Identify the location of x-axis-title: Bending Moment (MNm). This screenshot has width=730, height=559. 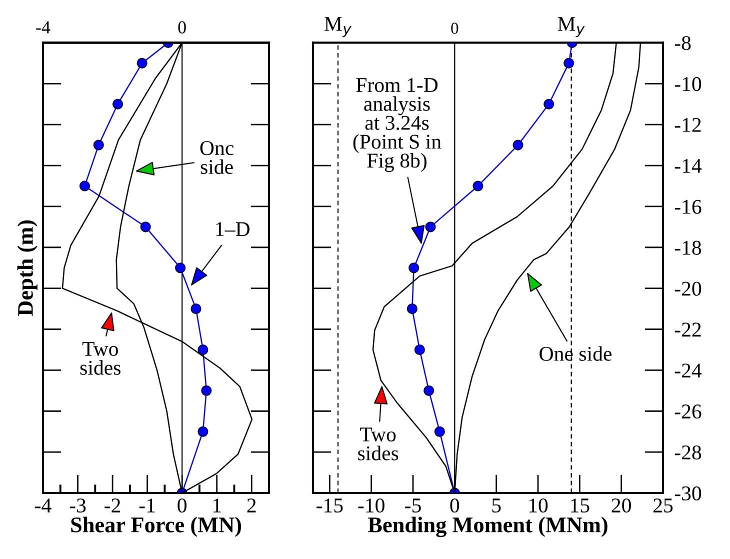
(488, 527).